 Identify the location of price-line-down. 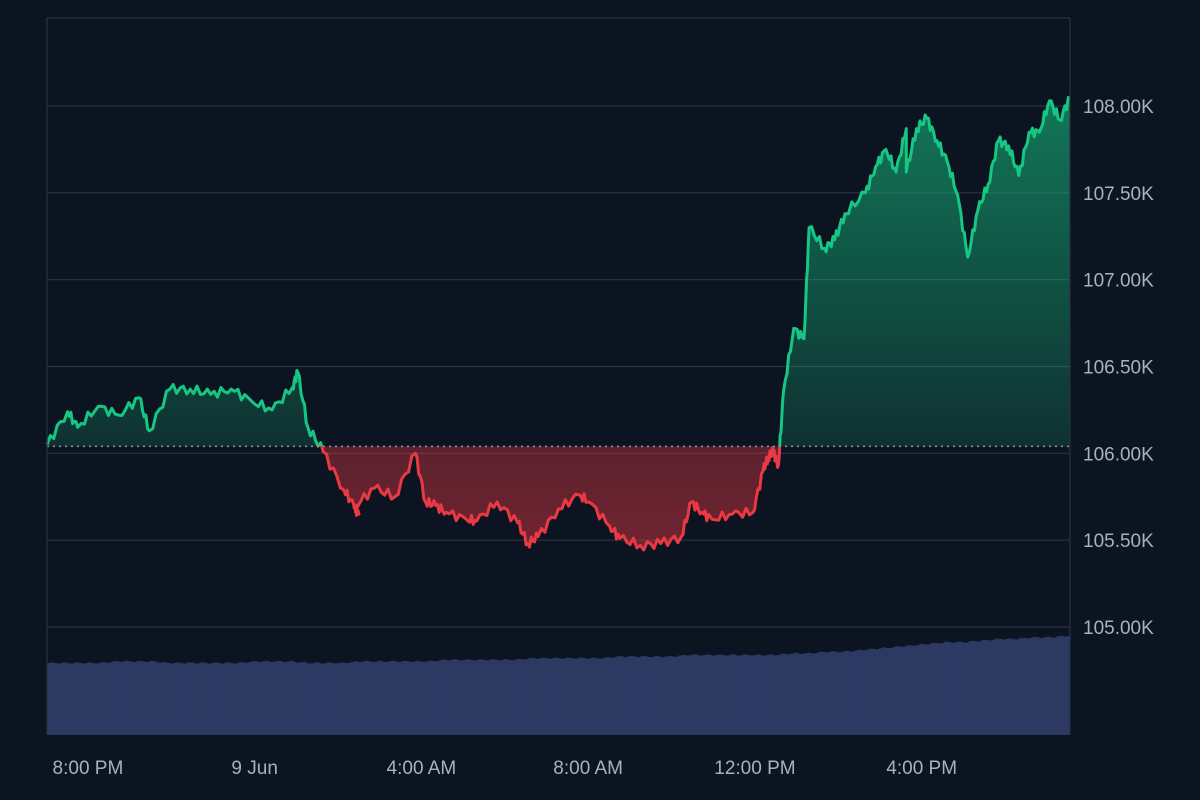
(549, 499).